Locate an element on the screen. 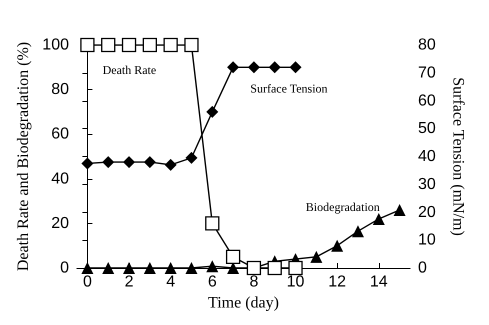 The height and width of the screenshot is (325, 489). y-tick-label: 20 is located at coordinates (60, 223).